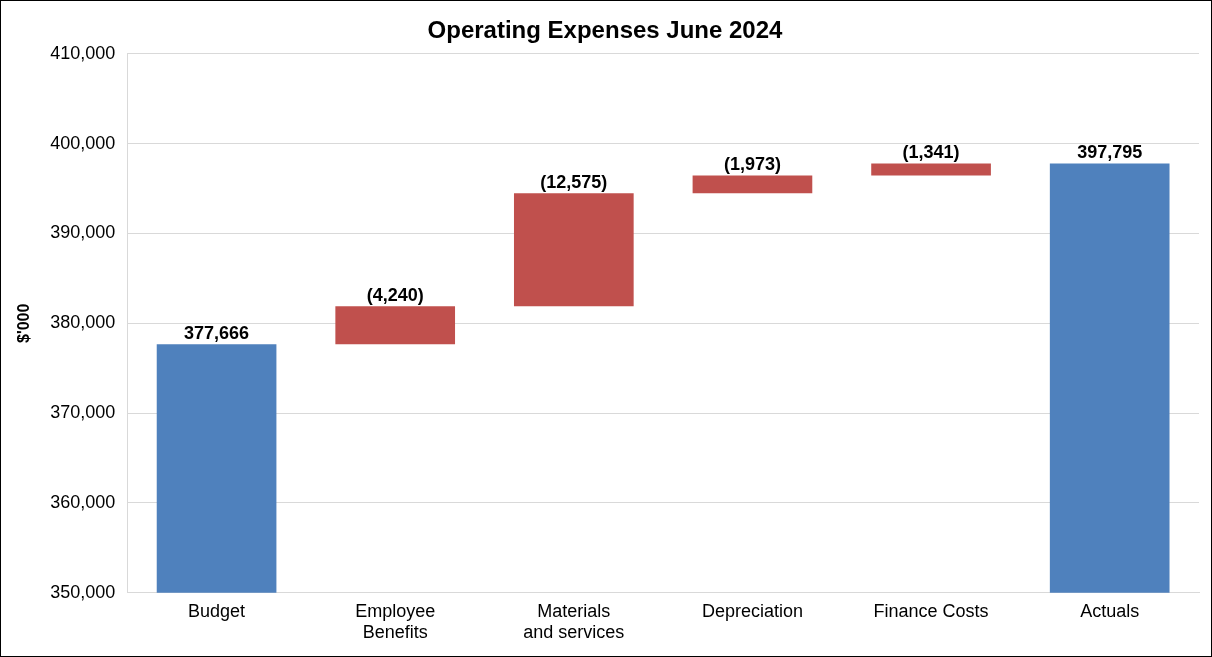 This screenshot has height=657, width=1212. I want to click on data-label: (1,973), so click(752, 164).